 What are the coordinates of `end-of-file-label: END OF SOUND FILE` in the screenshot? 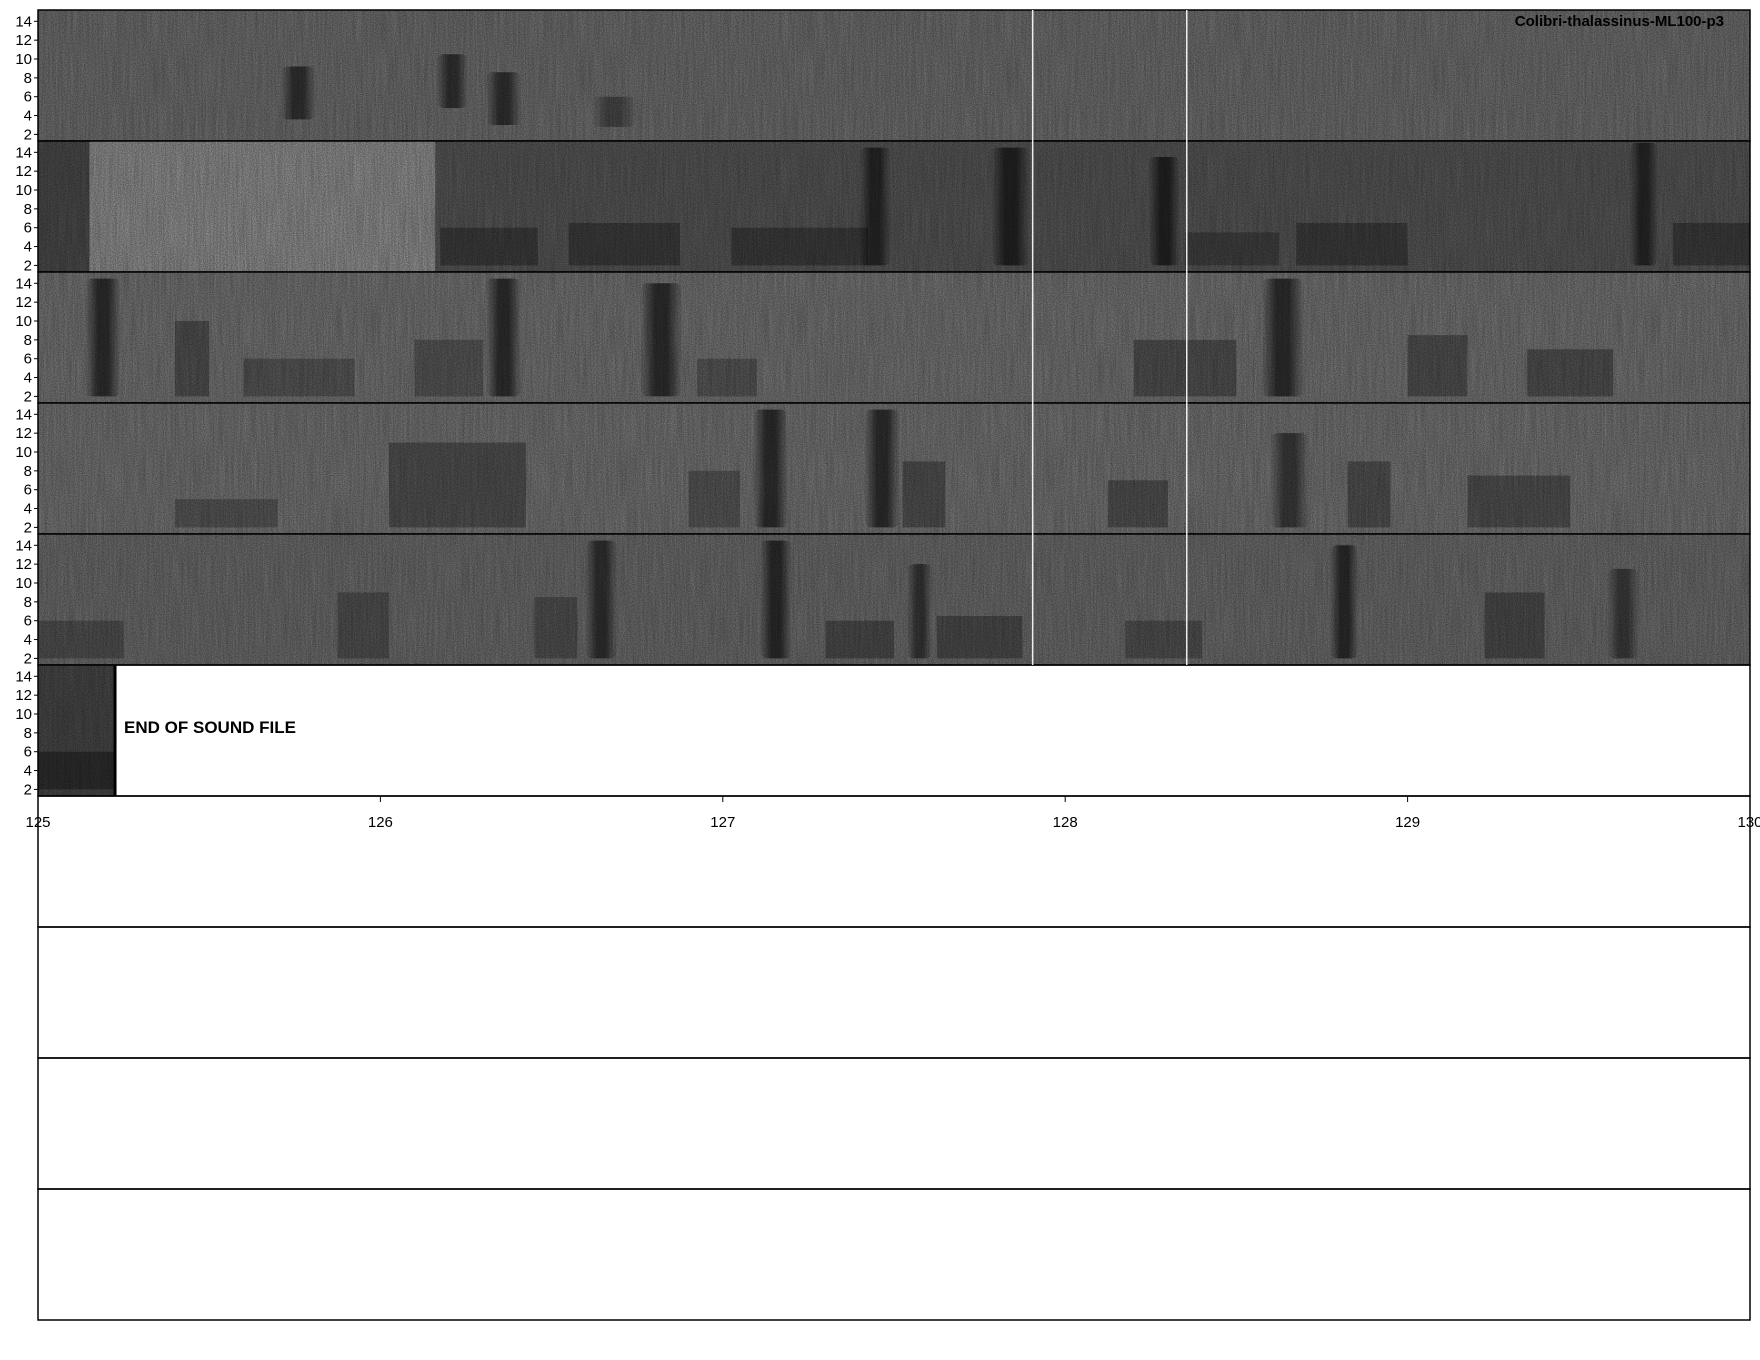 It's located at (210, 727).